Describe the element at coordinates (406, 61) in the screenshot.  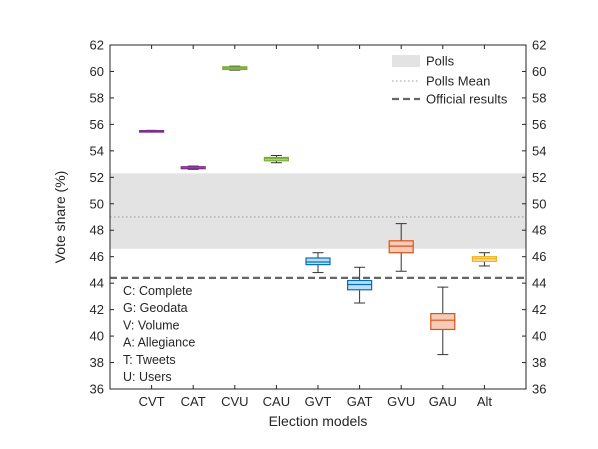
I see `legend-swatch-polls` at that location.